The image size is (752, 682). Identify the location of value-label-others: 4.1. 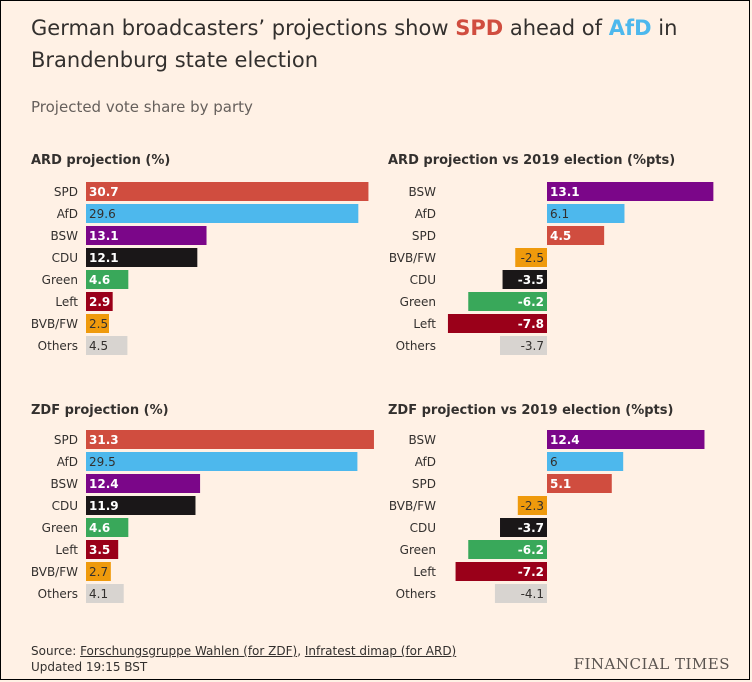
(98, 594).